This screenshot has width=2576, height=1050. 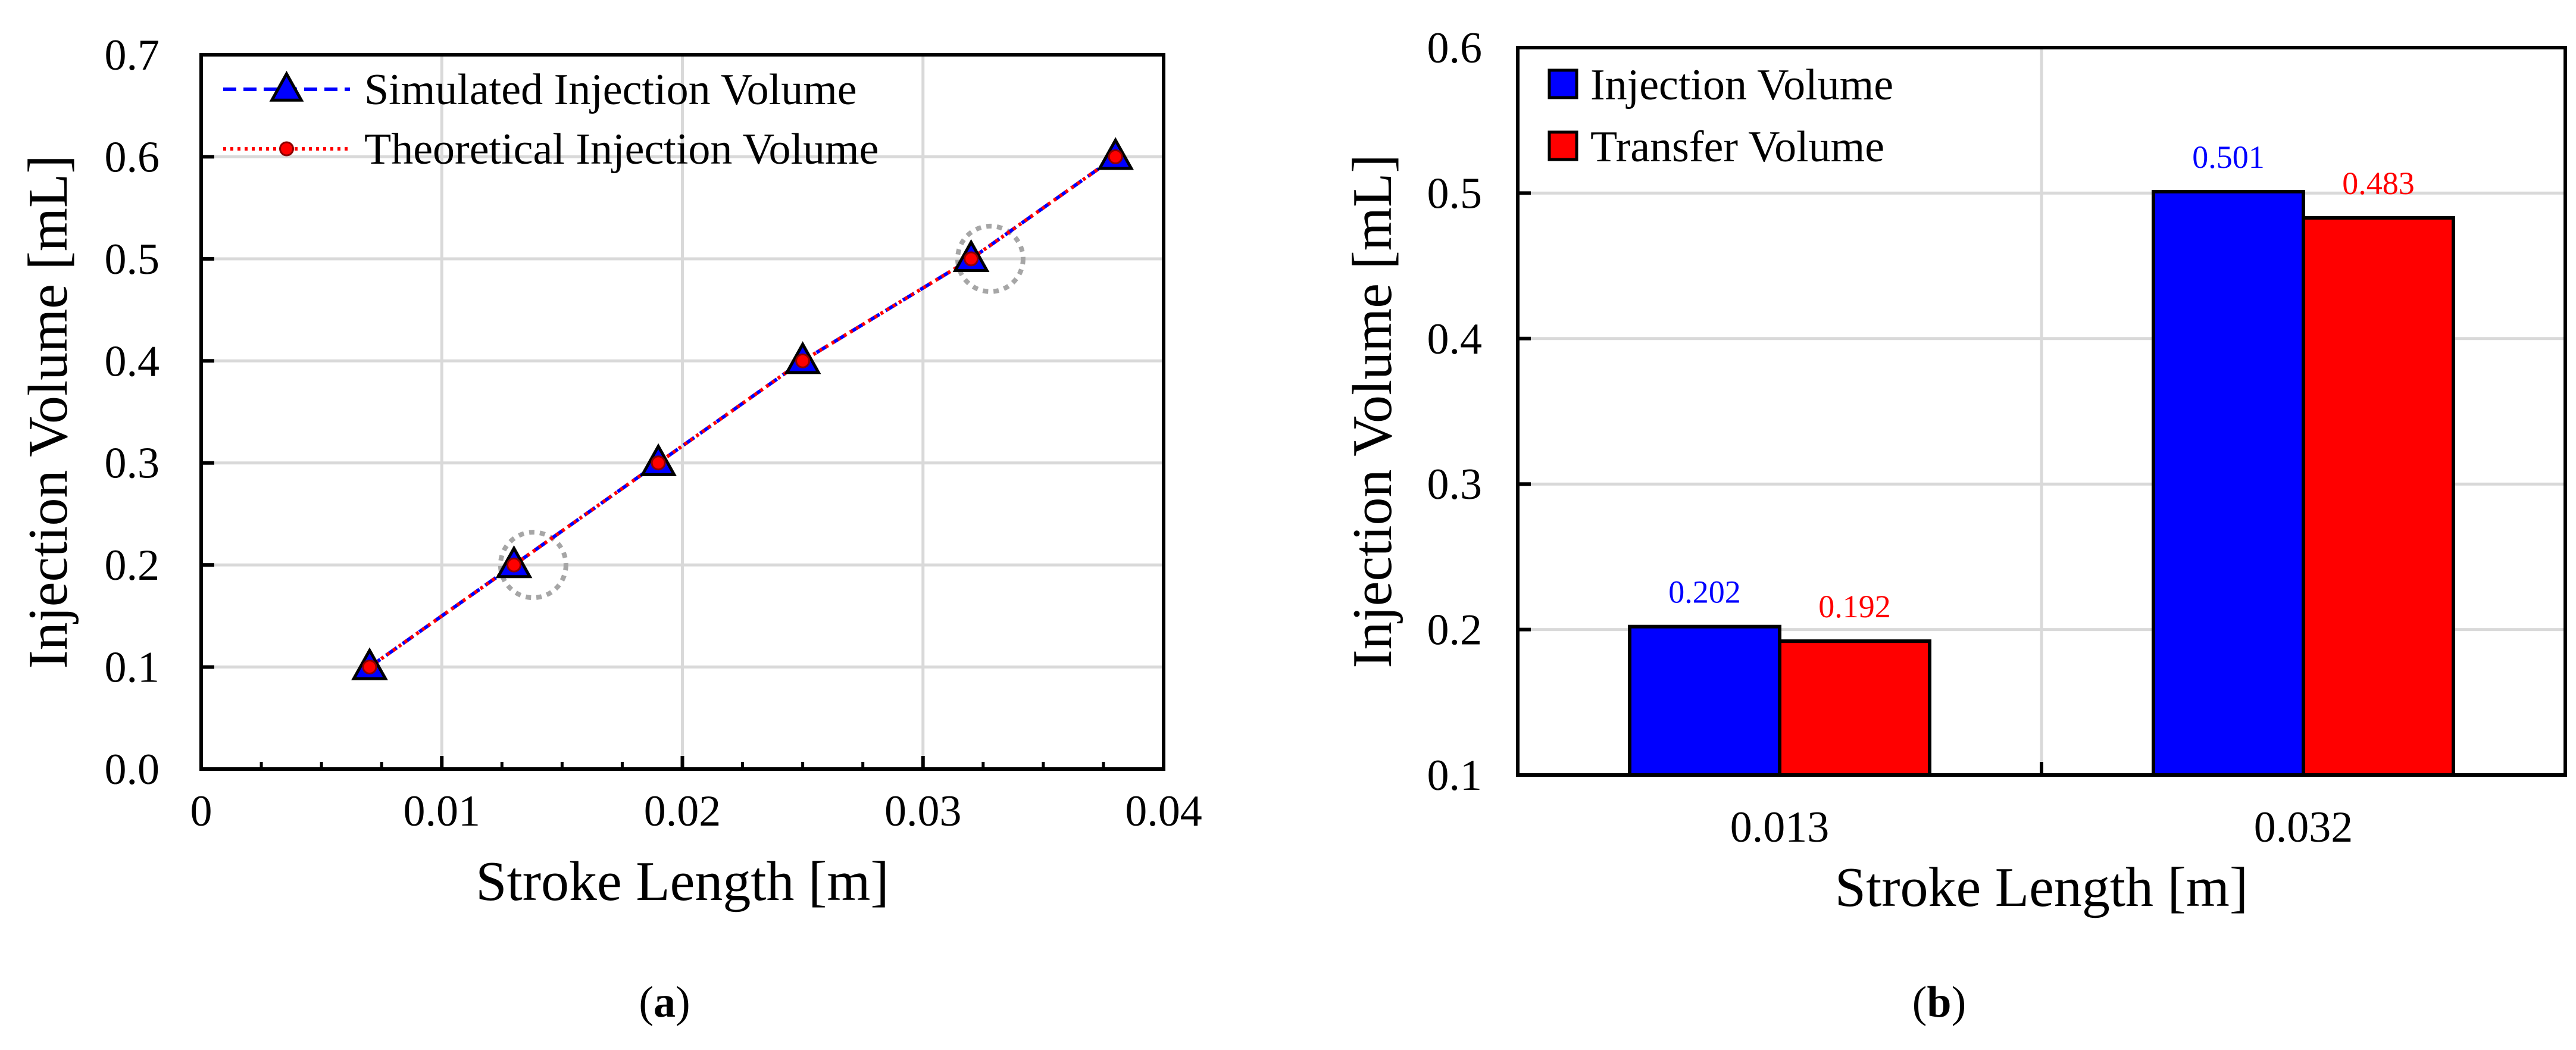 I want to click on series-line-simulated, so click(x=742, y=412).